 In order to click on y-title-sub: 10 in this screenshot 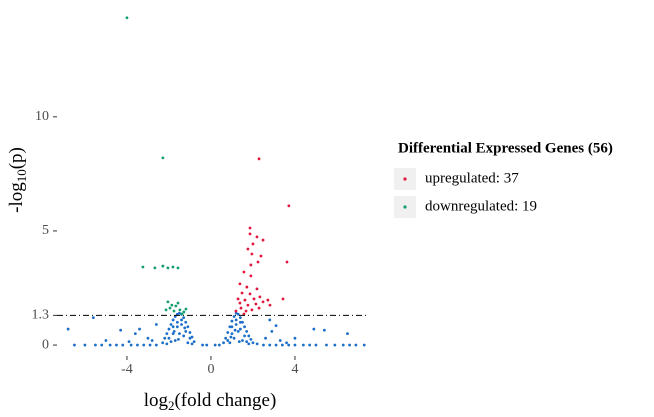, I will do `click(21, 175)`.